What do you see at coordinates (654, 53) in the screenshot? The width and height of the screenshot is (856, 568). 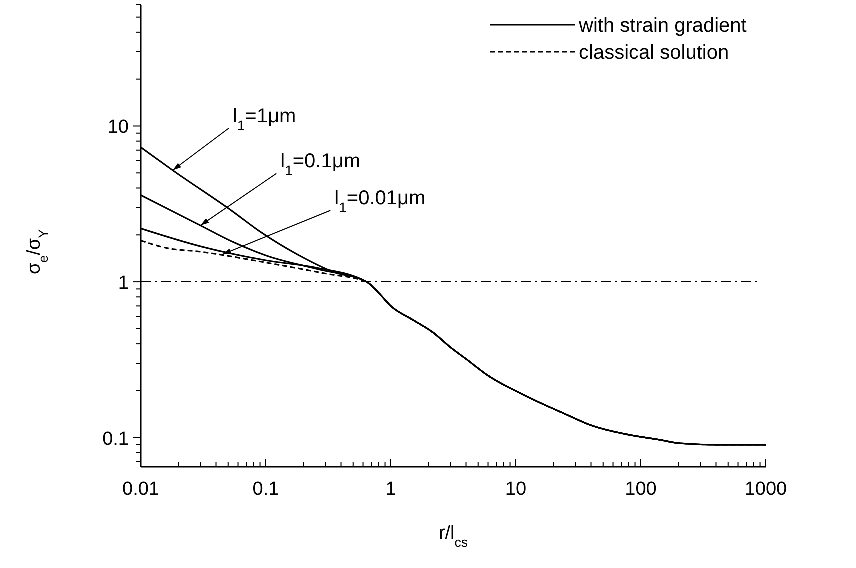 I see `legend-label: classical solution` at bounding box center [654, 53].